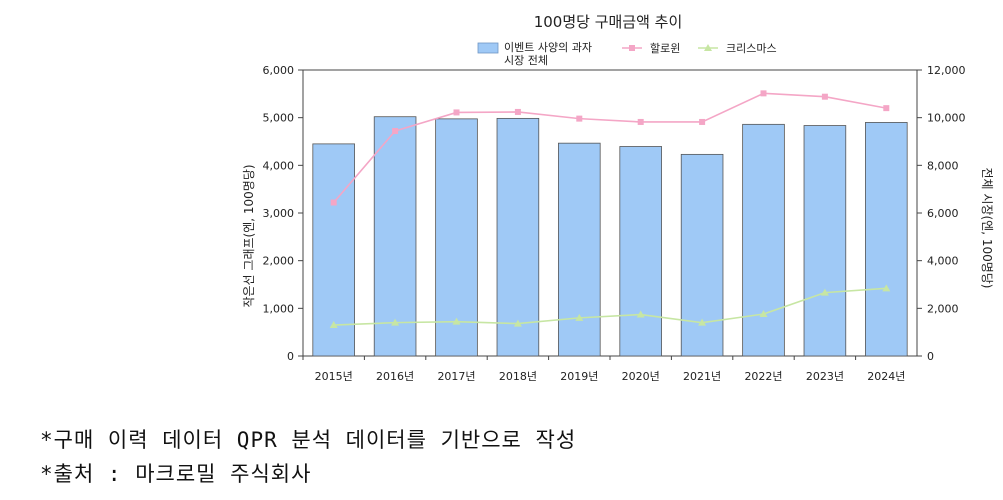  What do you see at coordinates (751, 48) in the screenshot?
I see `legend-label-christmas: 크리스마스` at bounding box center [751, 48].